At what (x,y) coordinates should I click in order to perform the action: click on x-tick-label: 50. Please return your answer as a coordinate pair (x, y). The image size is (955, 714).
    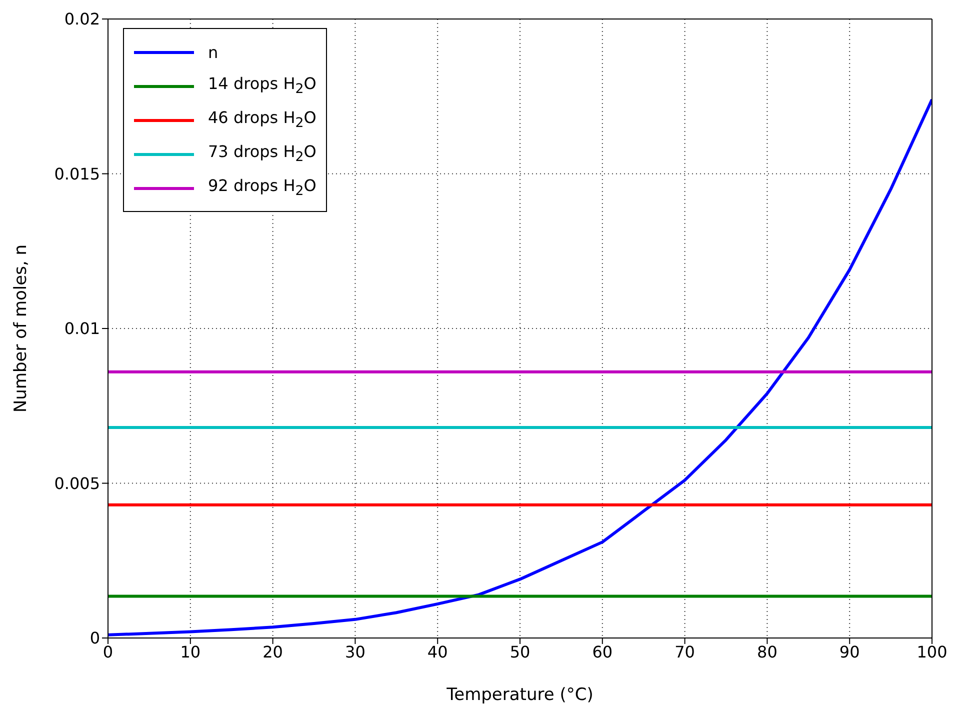
    Looking at the image, I should click on (520, 652).